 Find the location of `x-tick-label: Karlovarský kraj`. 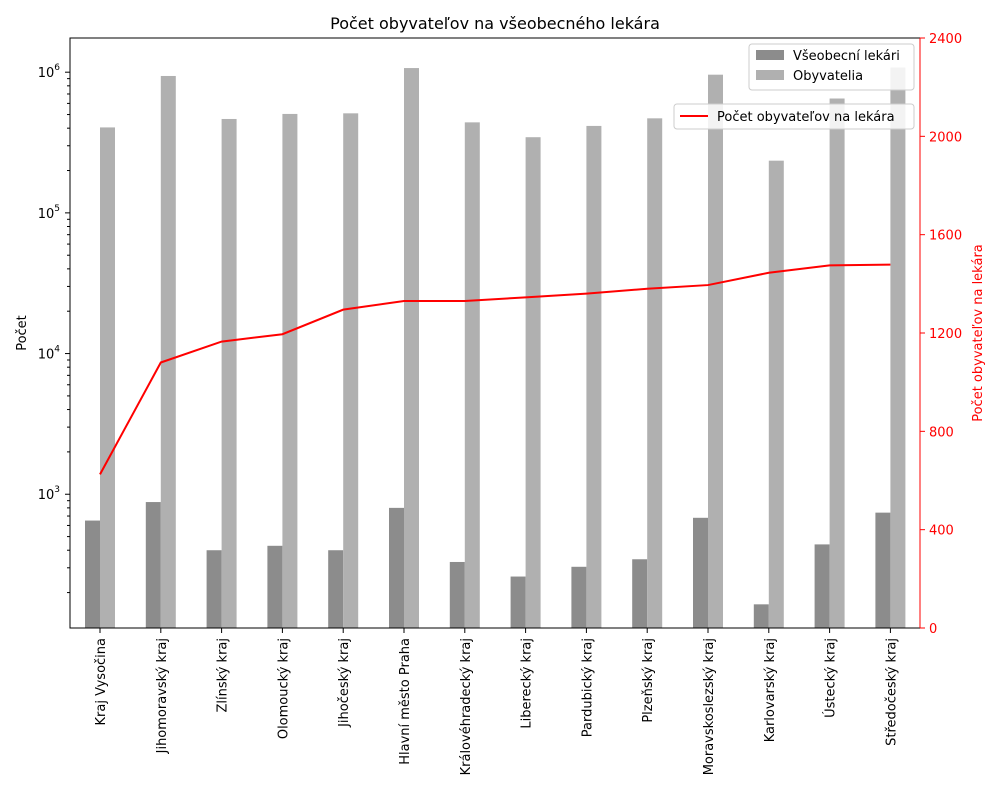

x-tick-label: Karlovarský kraj is located at coordinates (770, 690).